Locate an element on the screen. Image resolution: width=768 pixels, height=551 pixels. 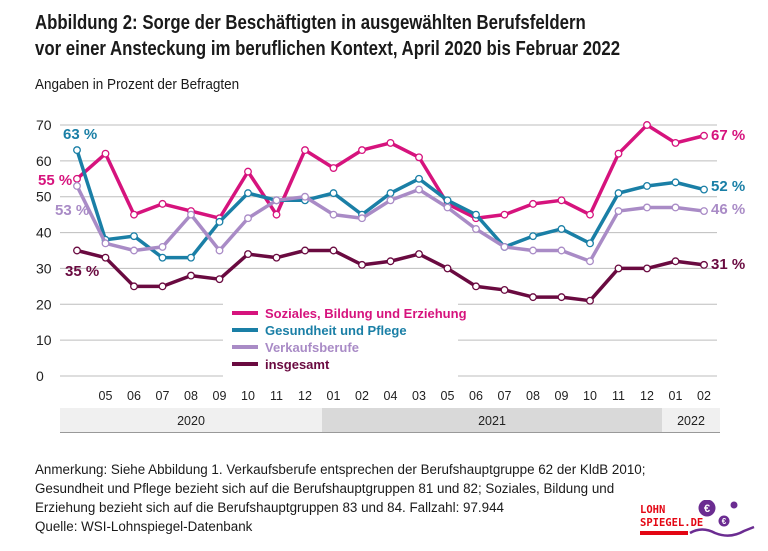
x-tick-label: 05 is located at coordinates (448, 396).